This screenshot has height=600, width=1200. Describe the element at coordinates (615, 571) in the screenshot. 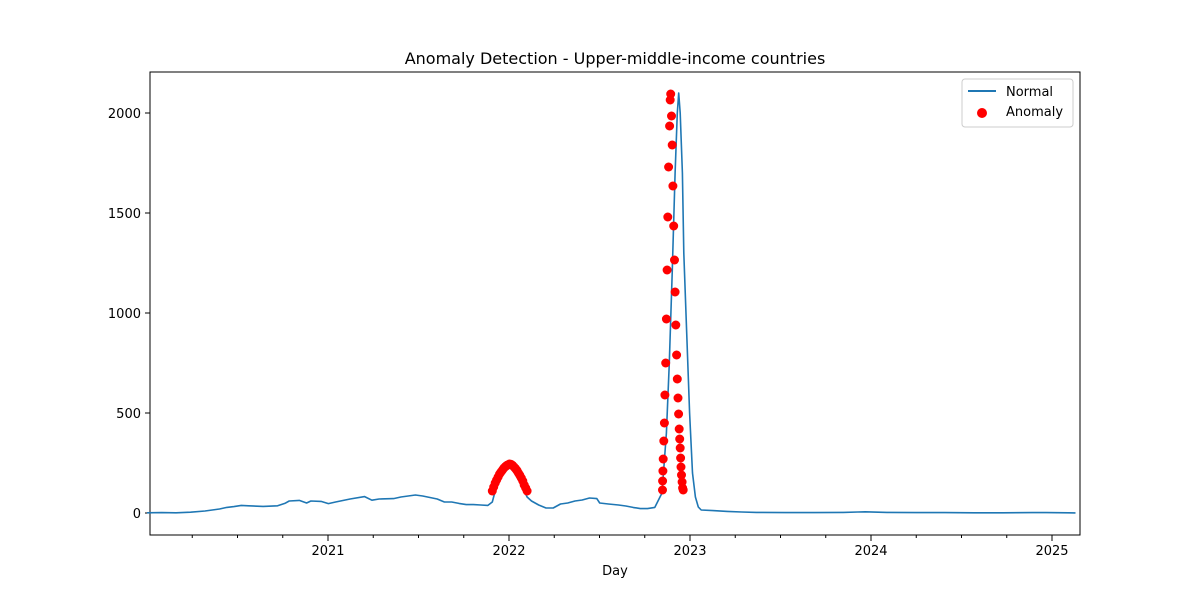

I see `x-axis-label: Day` at that location.